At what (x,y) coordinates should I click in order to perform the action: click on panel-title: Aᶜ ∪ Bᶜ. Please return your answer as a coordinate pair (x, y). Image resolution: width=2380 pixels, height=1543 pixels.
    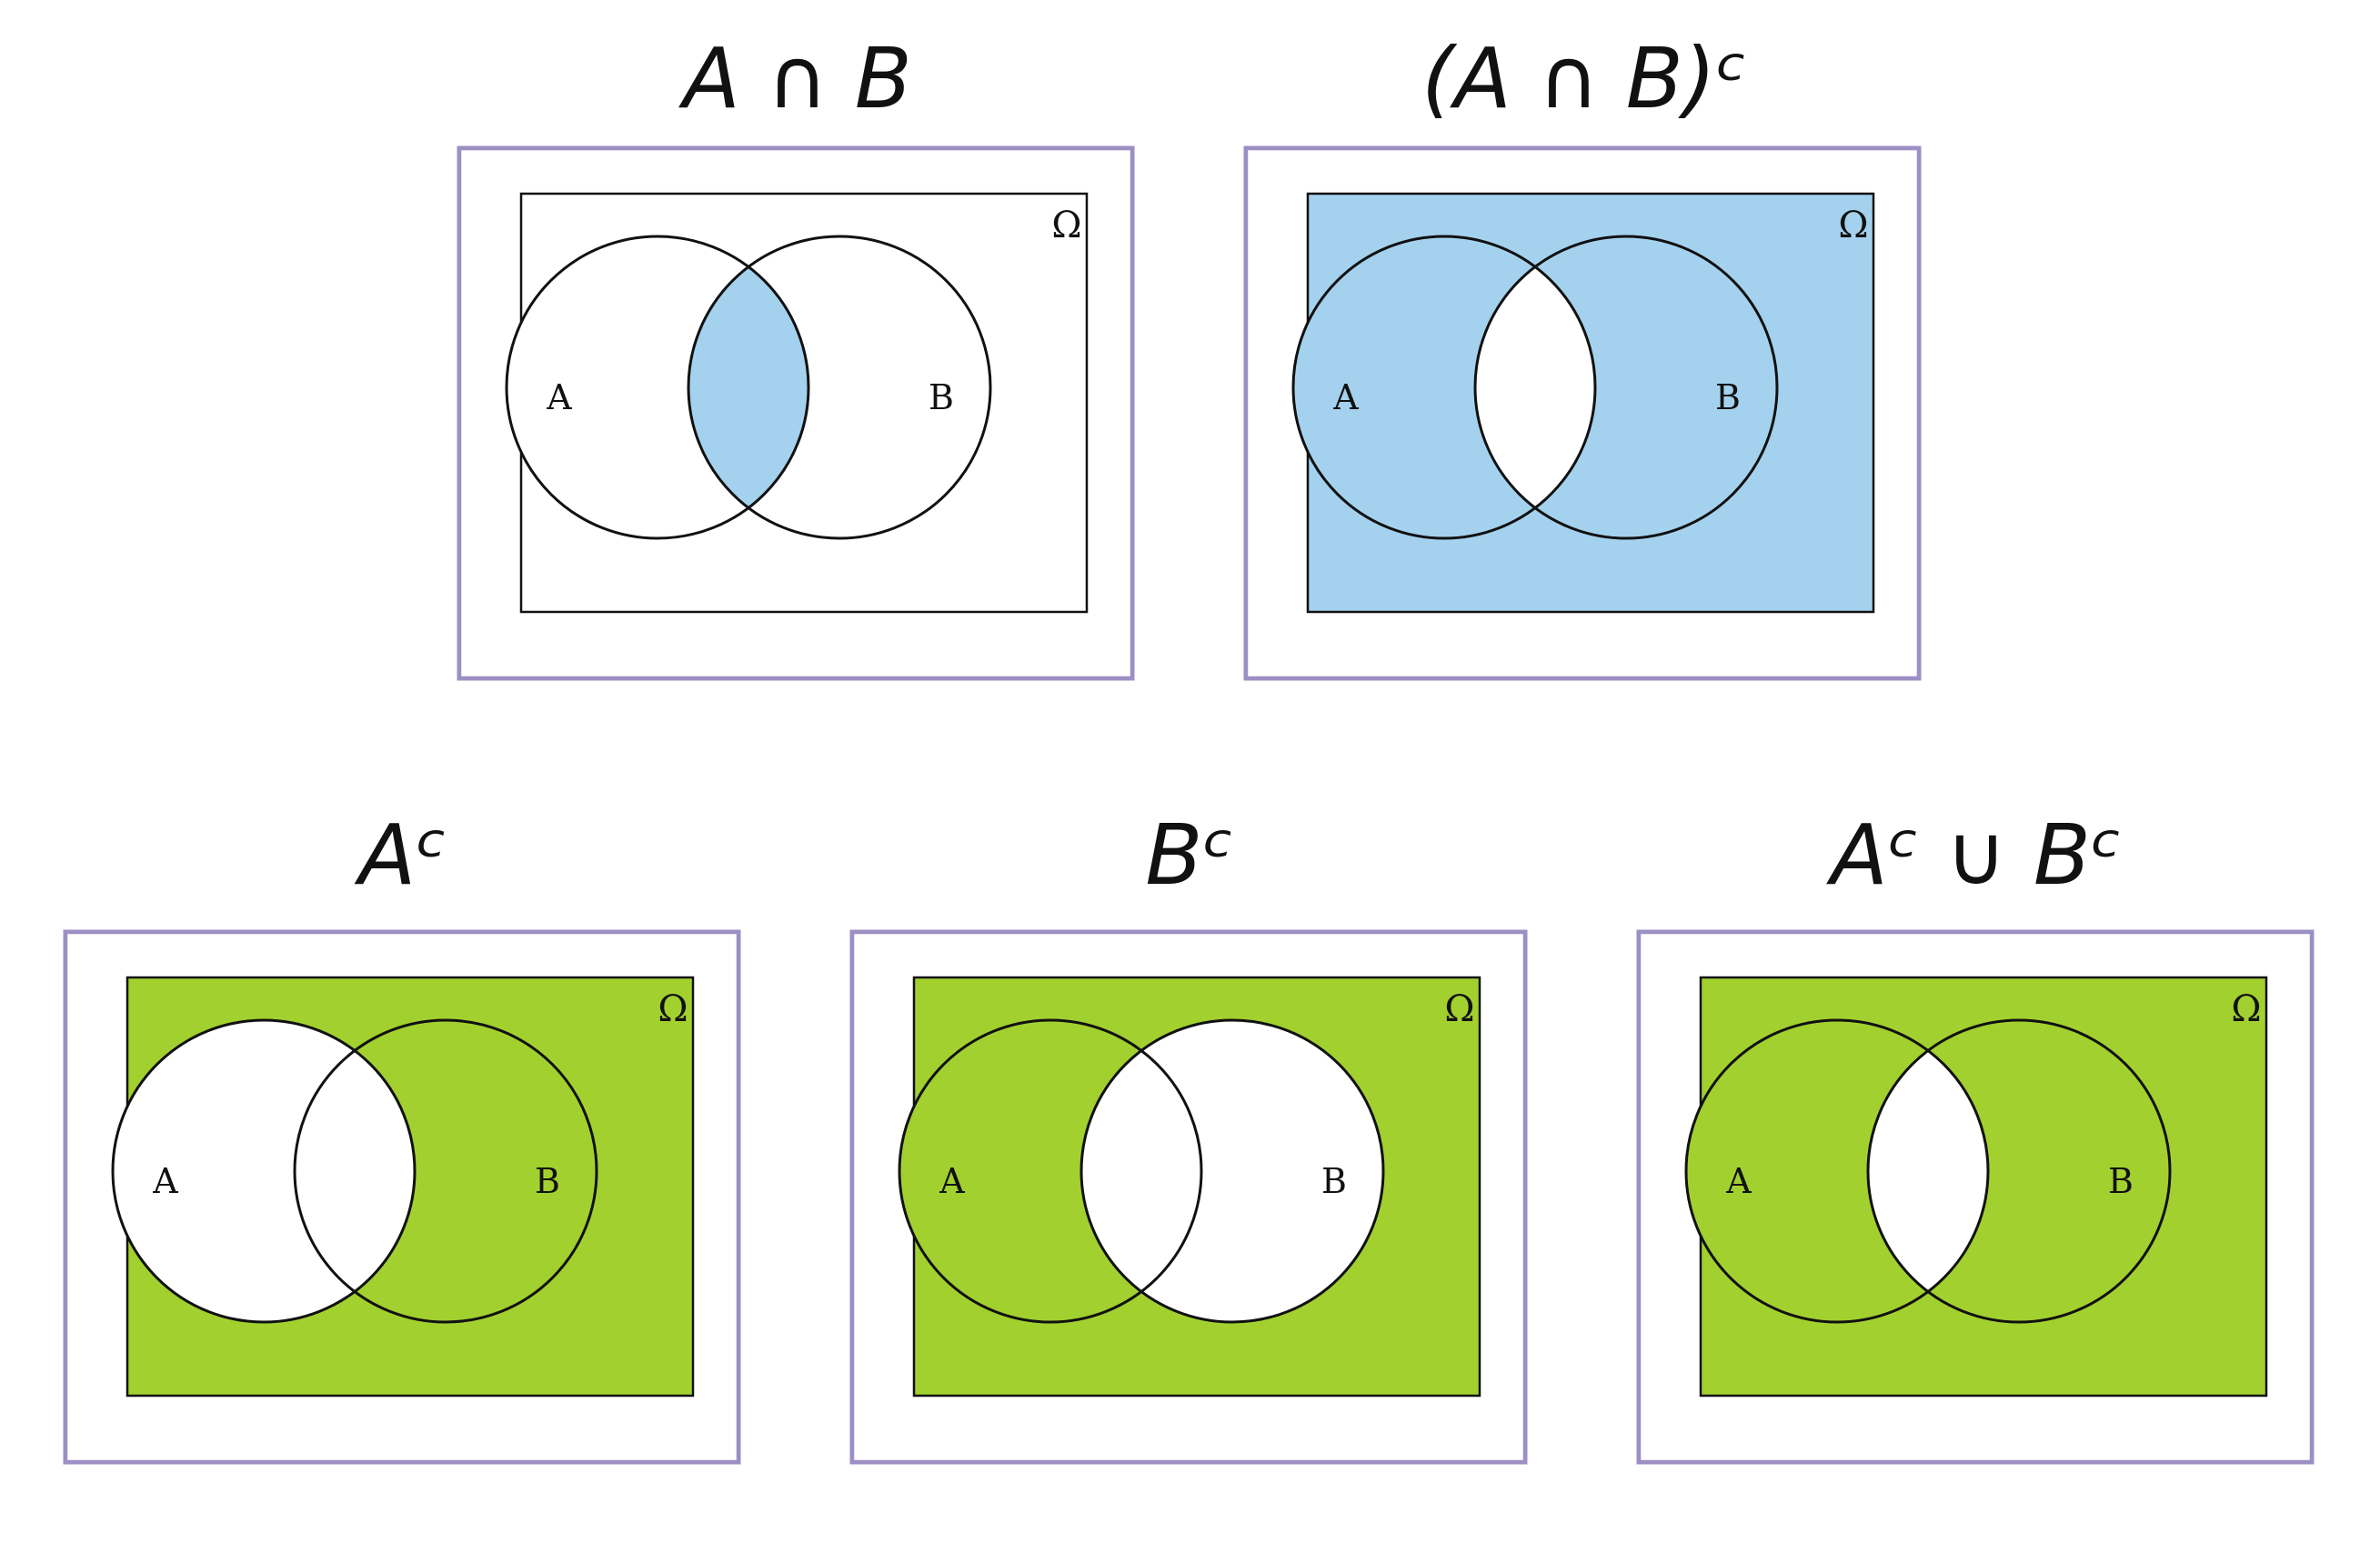
    Looking at the image, I should click on (1974, 855).